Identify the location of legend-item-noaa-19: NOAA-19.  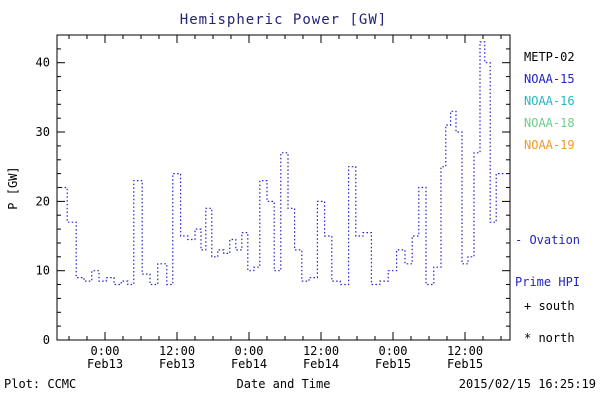
(549, 145).